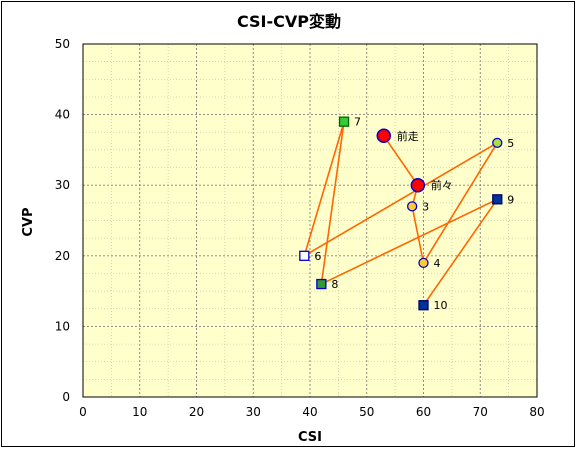 The image size is (578, 450). What do you see at coordinates (441, 305) in the screenshot?
I see `point-label: 10` at bounding box center [441, 305].